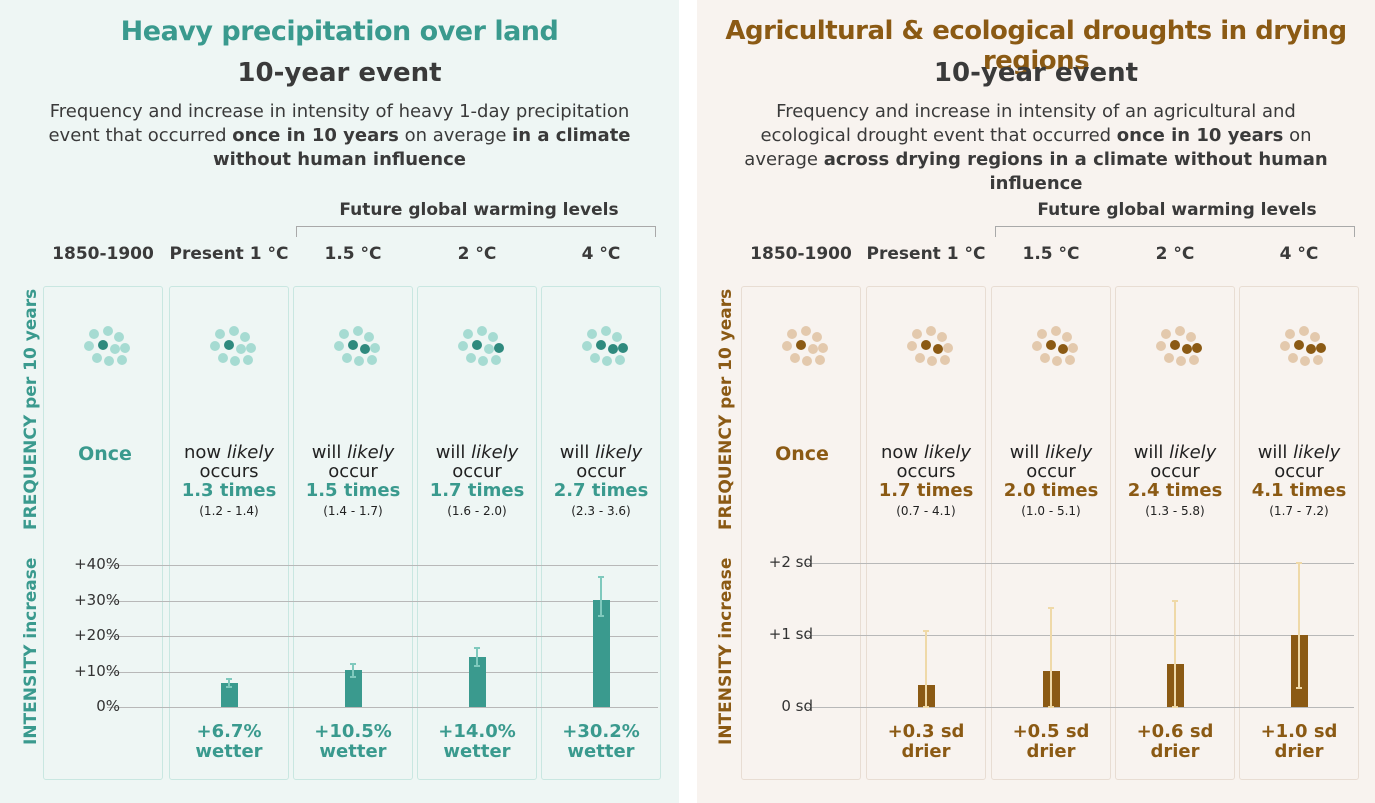 The image size is (1375, 803). I want to click on intensity-label: +14.0% wetter, so click(477, 741).